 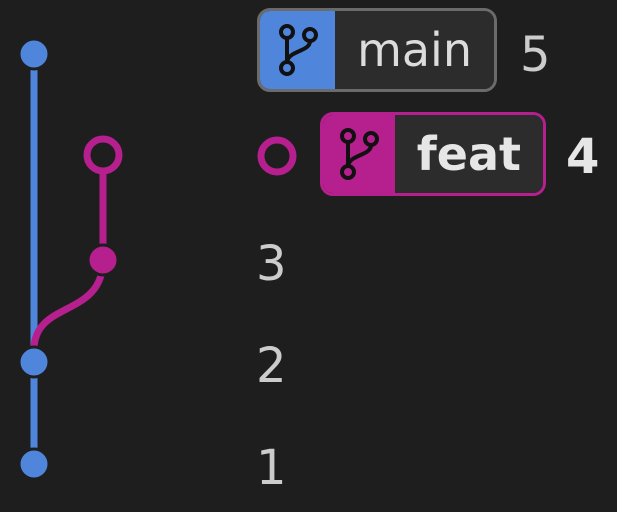 What do you see at coordinates (583, 157) in the screenshot?
I see `commit-label-4: 4` at bounding box center [583, 157].